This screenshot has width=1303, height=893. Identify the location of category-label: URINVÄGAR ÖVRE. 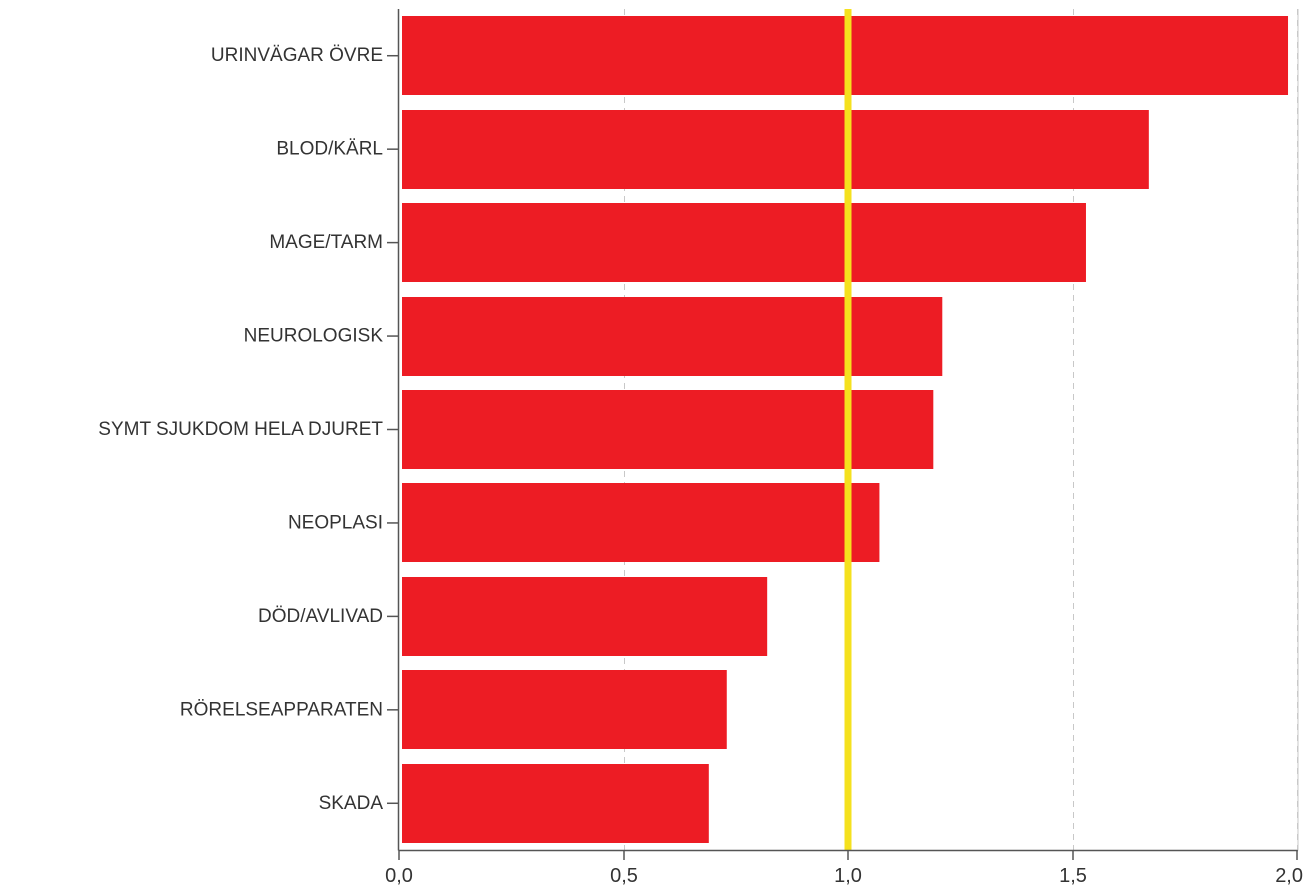
(297, 55).